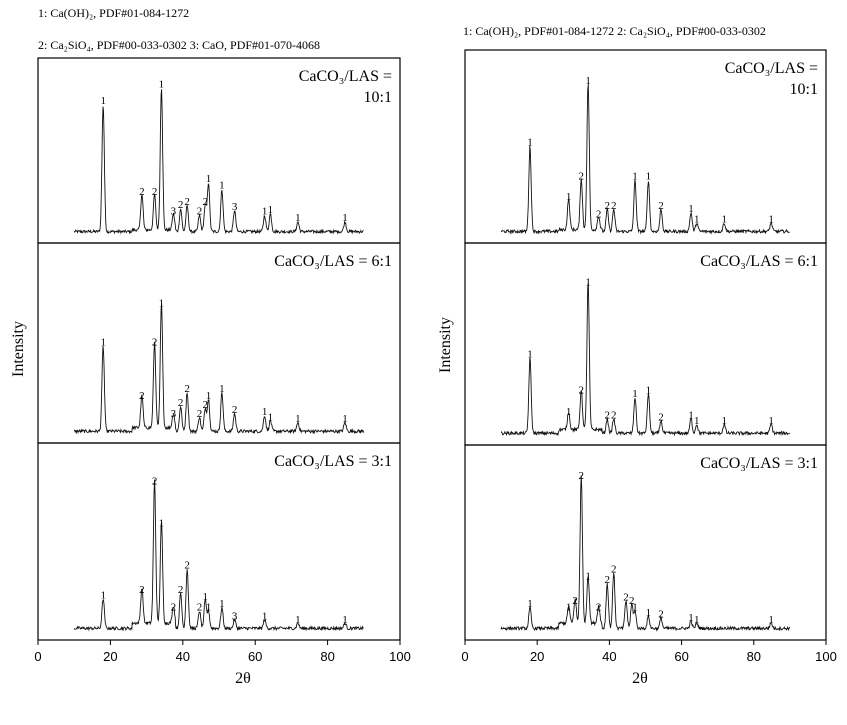  I want to click on x-tick-label: 80, so click(327, 656).